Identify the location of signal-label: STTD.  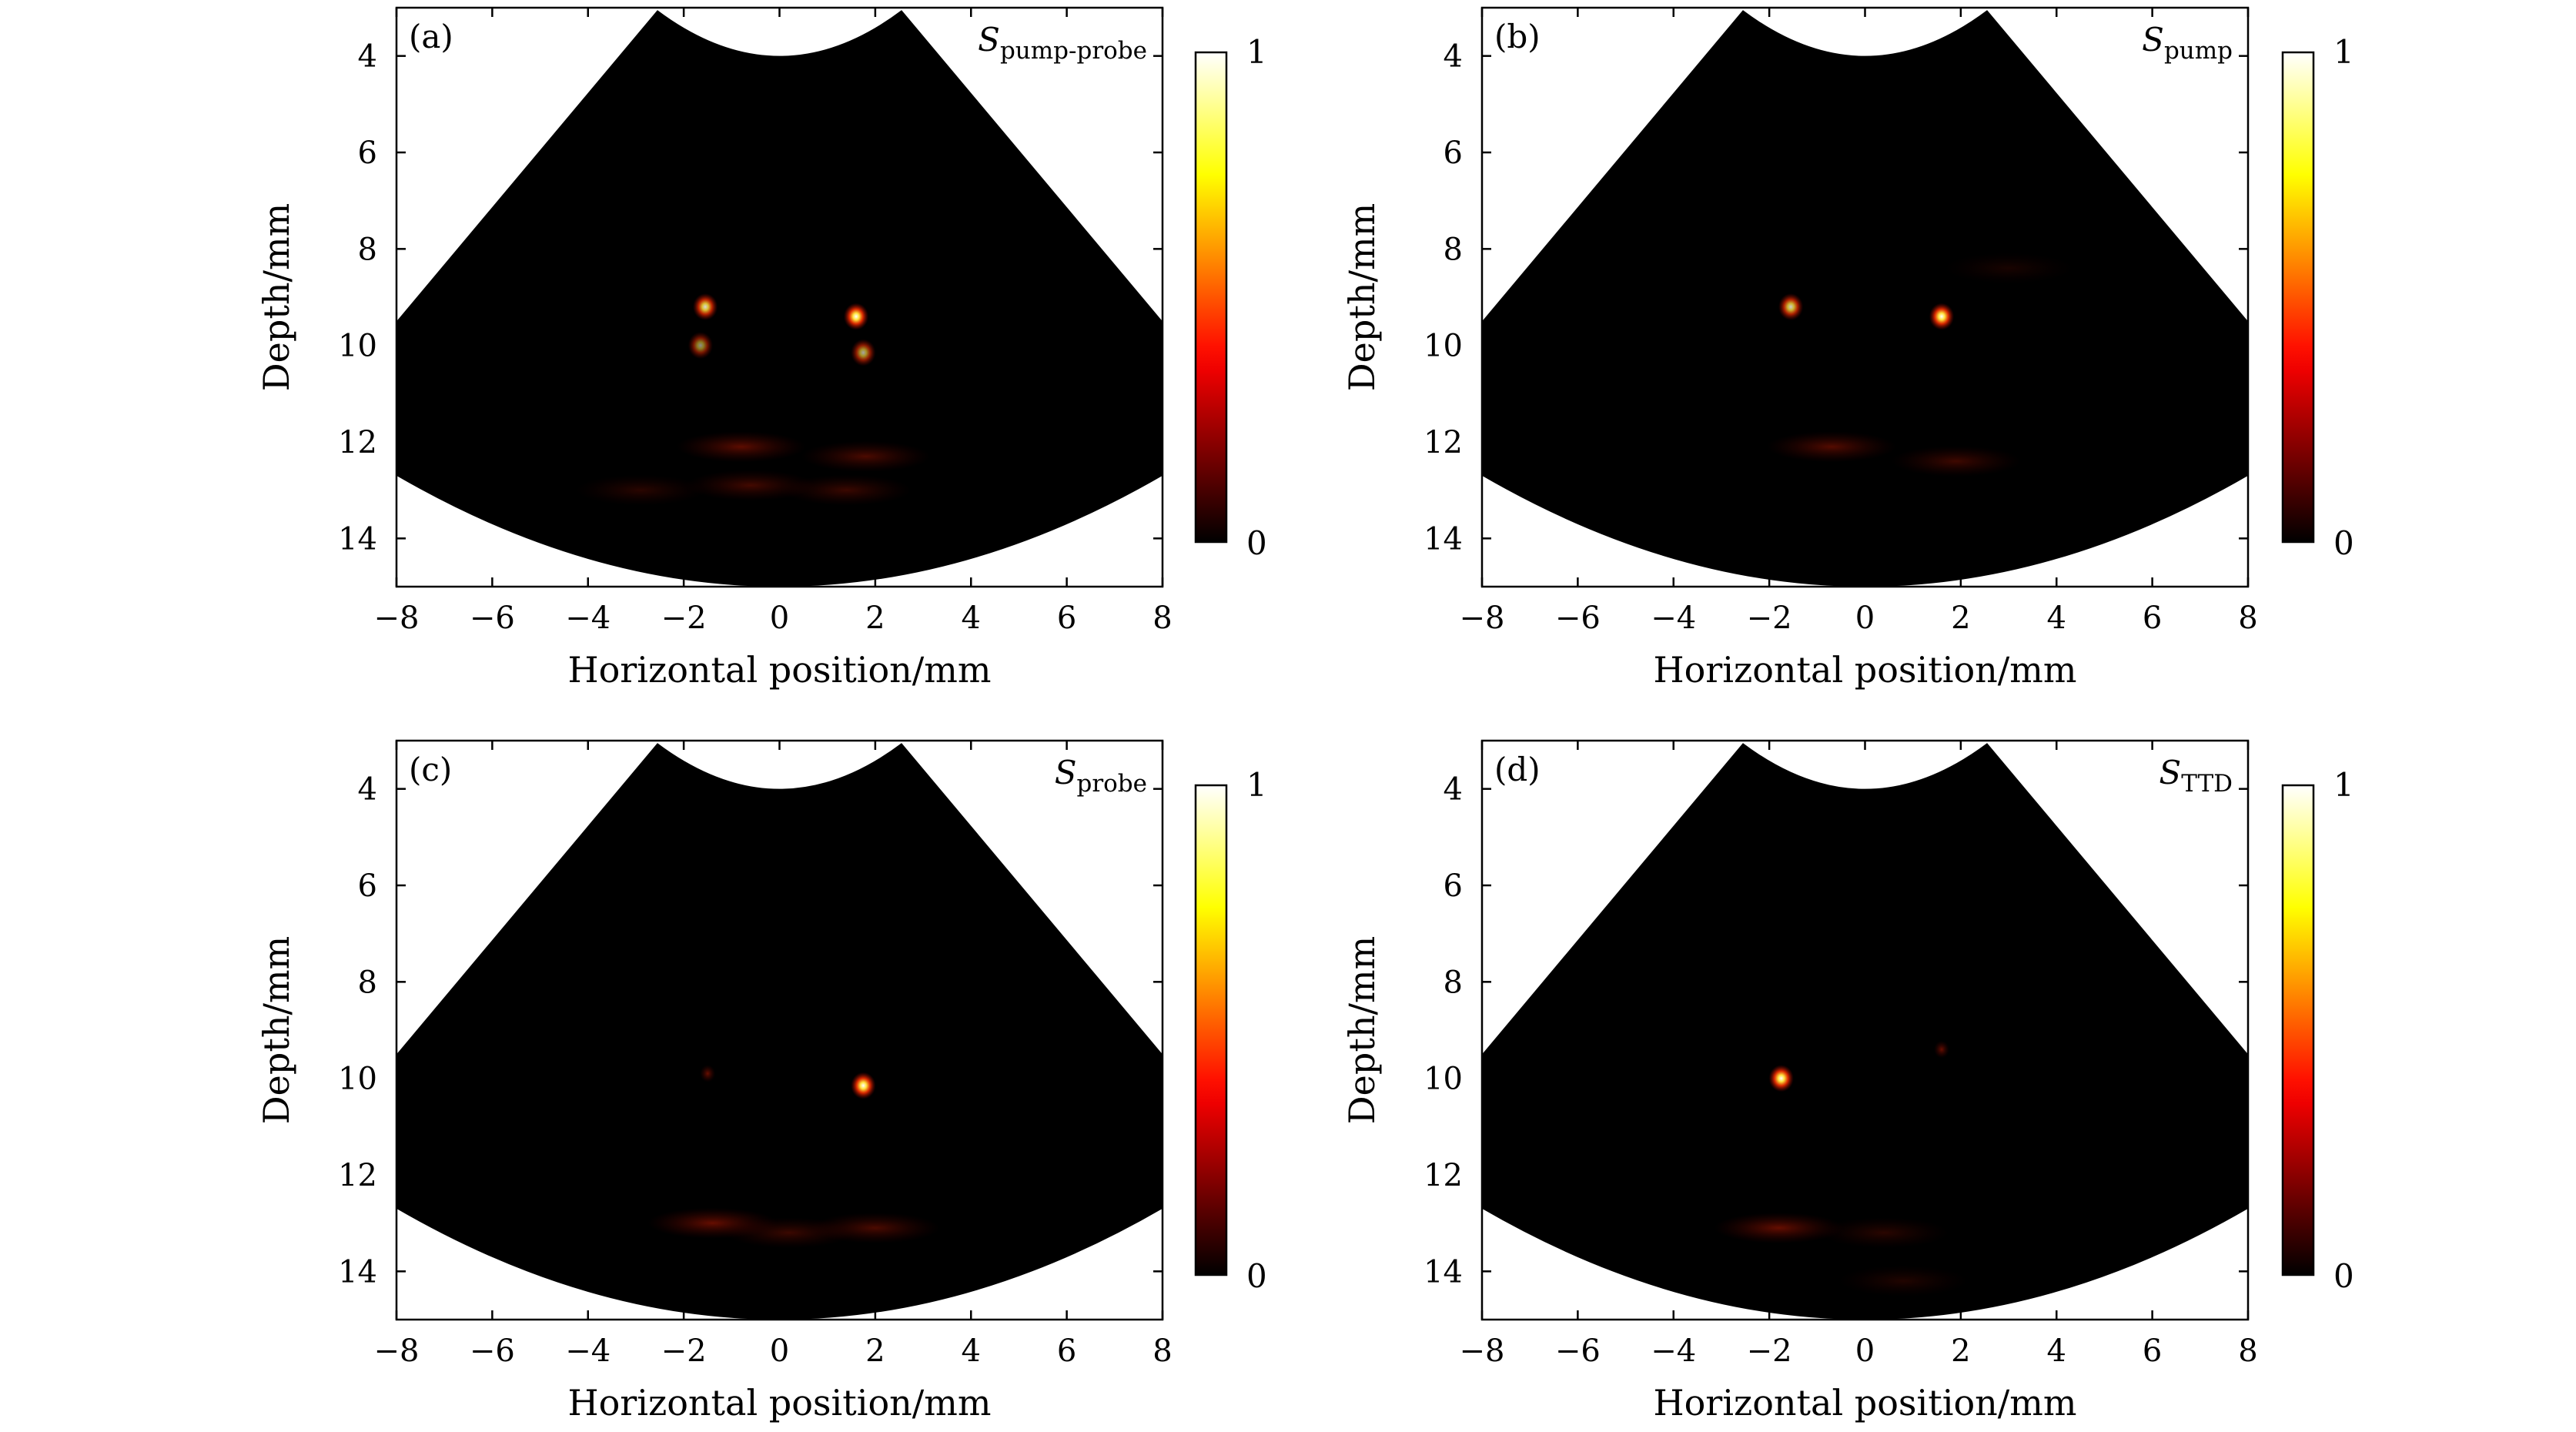
(2196, 776).